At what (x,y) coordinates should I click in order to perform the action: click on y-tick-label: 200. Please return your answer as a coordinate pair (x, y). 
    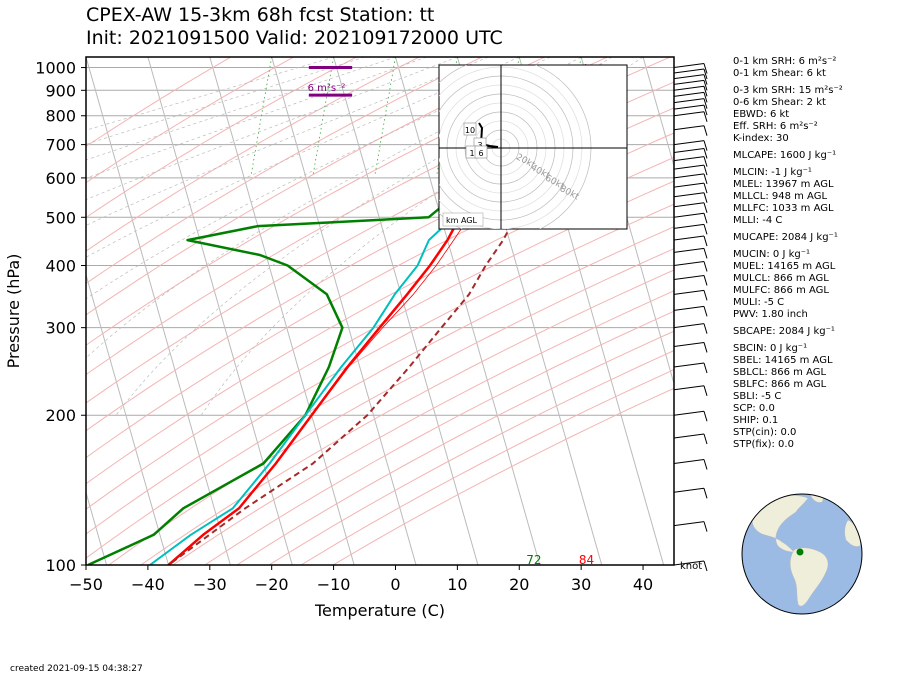
    Looking at the image, I should click on (60, 415).